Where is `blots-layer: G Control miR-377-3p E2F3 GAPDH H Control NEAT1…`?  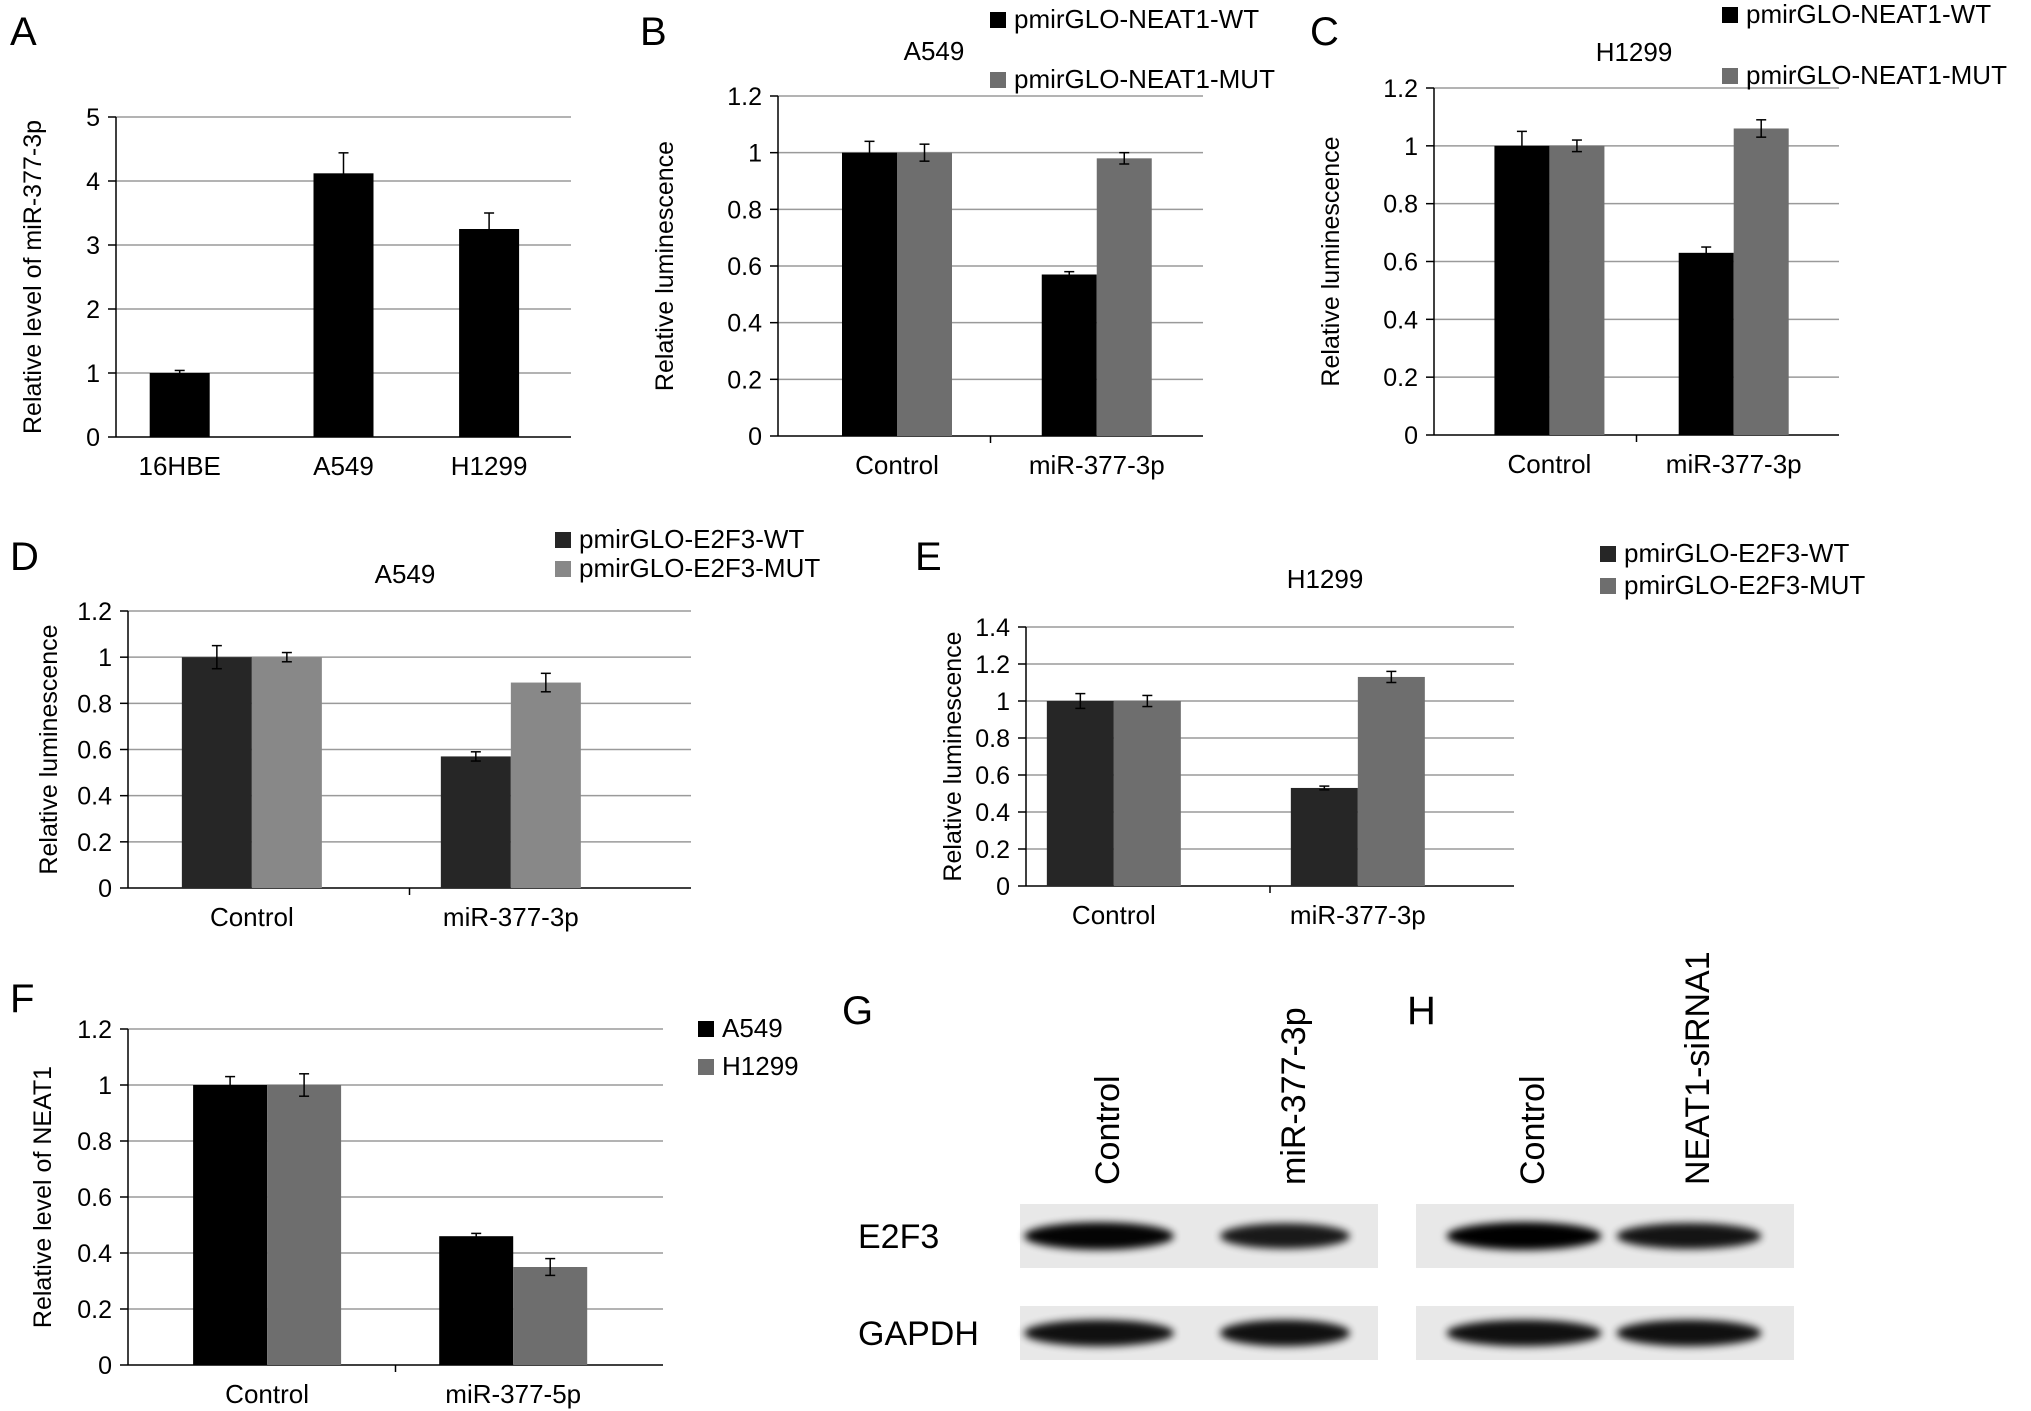
blots-layer: G Control miR-377-3p E2F3 GAPDH H Control NEAT1… is located at coordinates (1318, 1155).